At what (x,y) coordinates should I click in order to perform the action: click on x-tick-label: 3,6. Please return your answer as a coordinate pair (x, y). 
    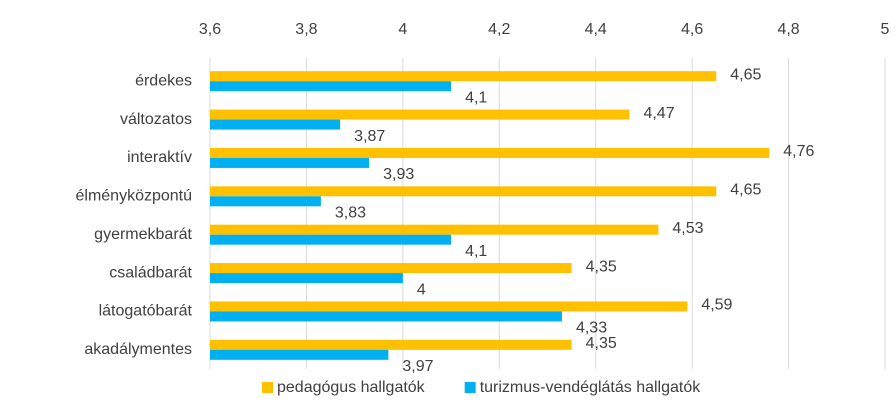
    Looking at the image, I should click on (210, 29).